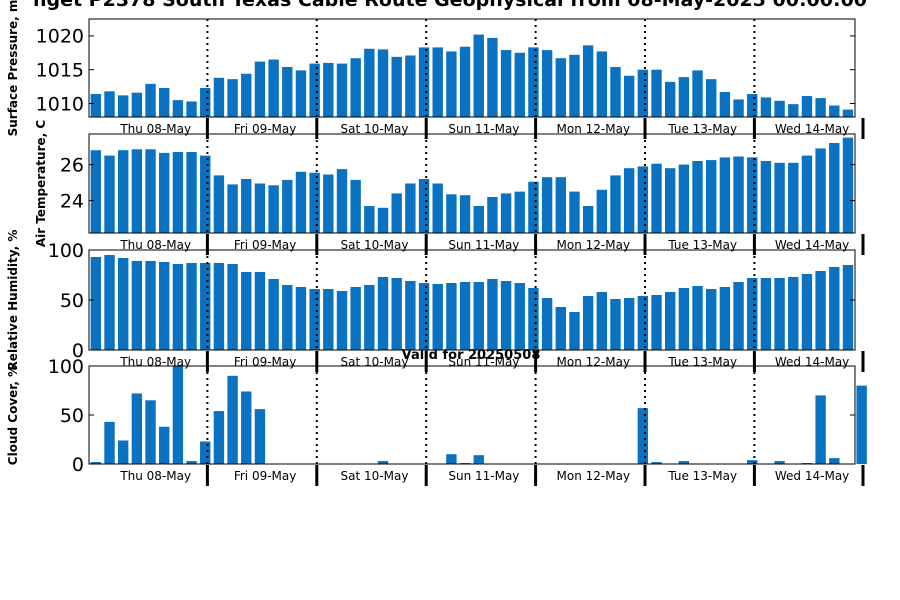 The width and height of the screenshot is (900, 600). I want to click on cloud-cover-ytick-label: 0, so click(78, 465).